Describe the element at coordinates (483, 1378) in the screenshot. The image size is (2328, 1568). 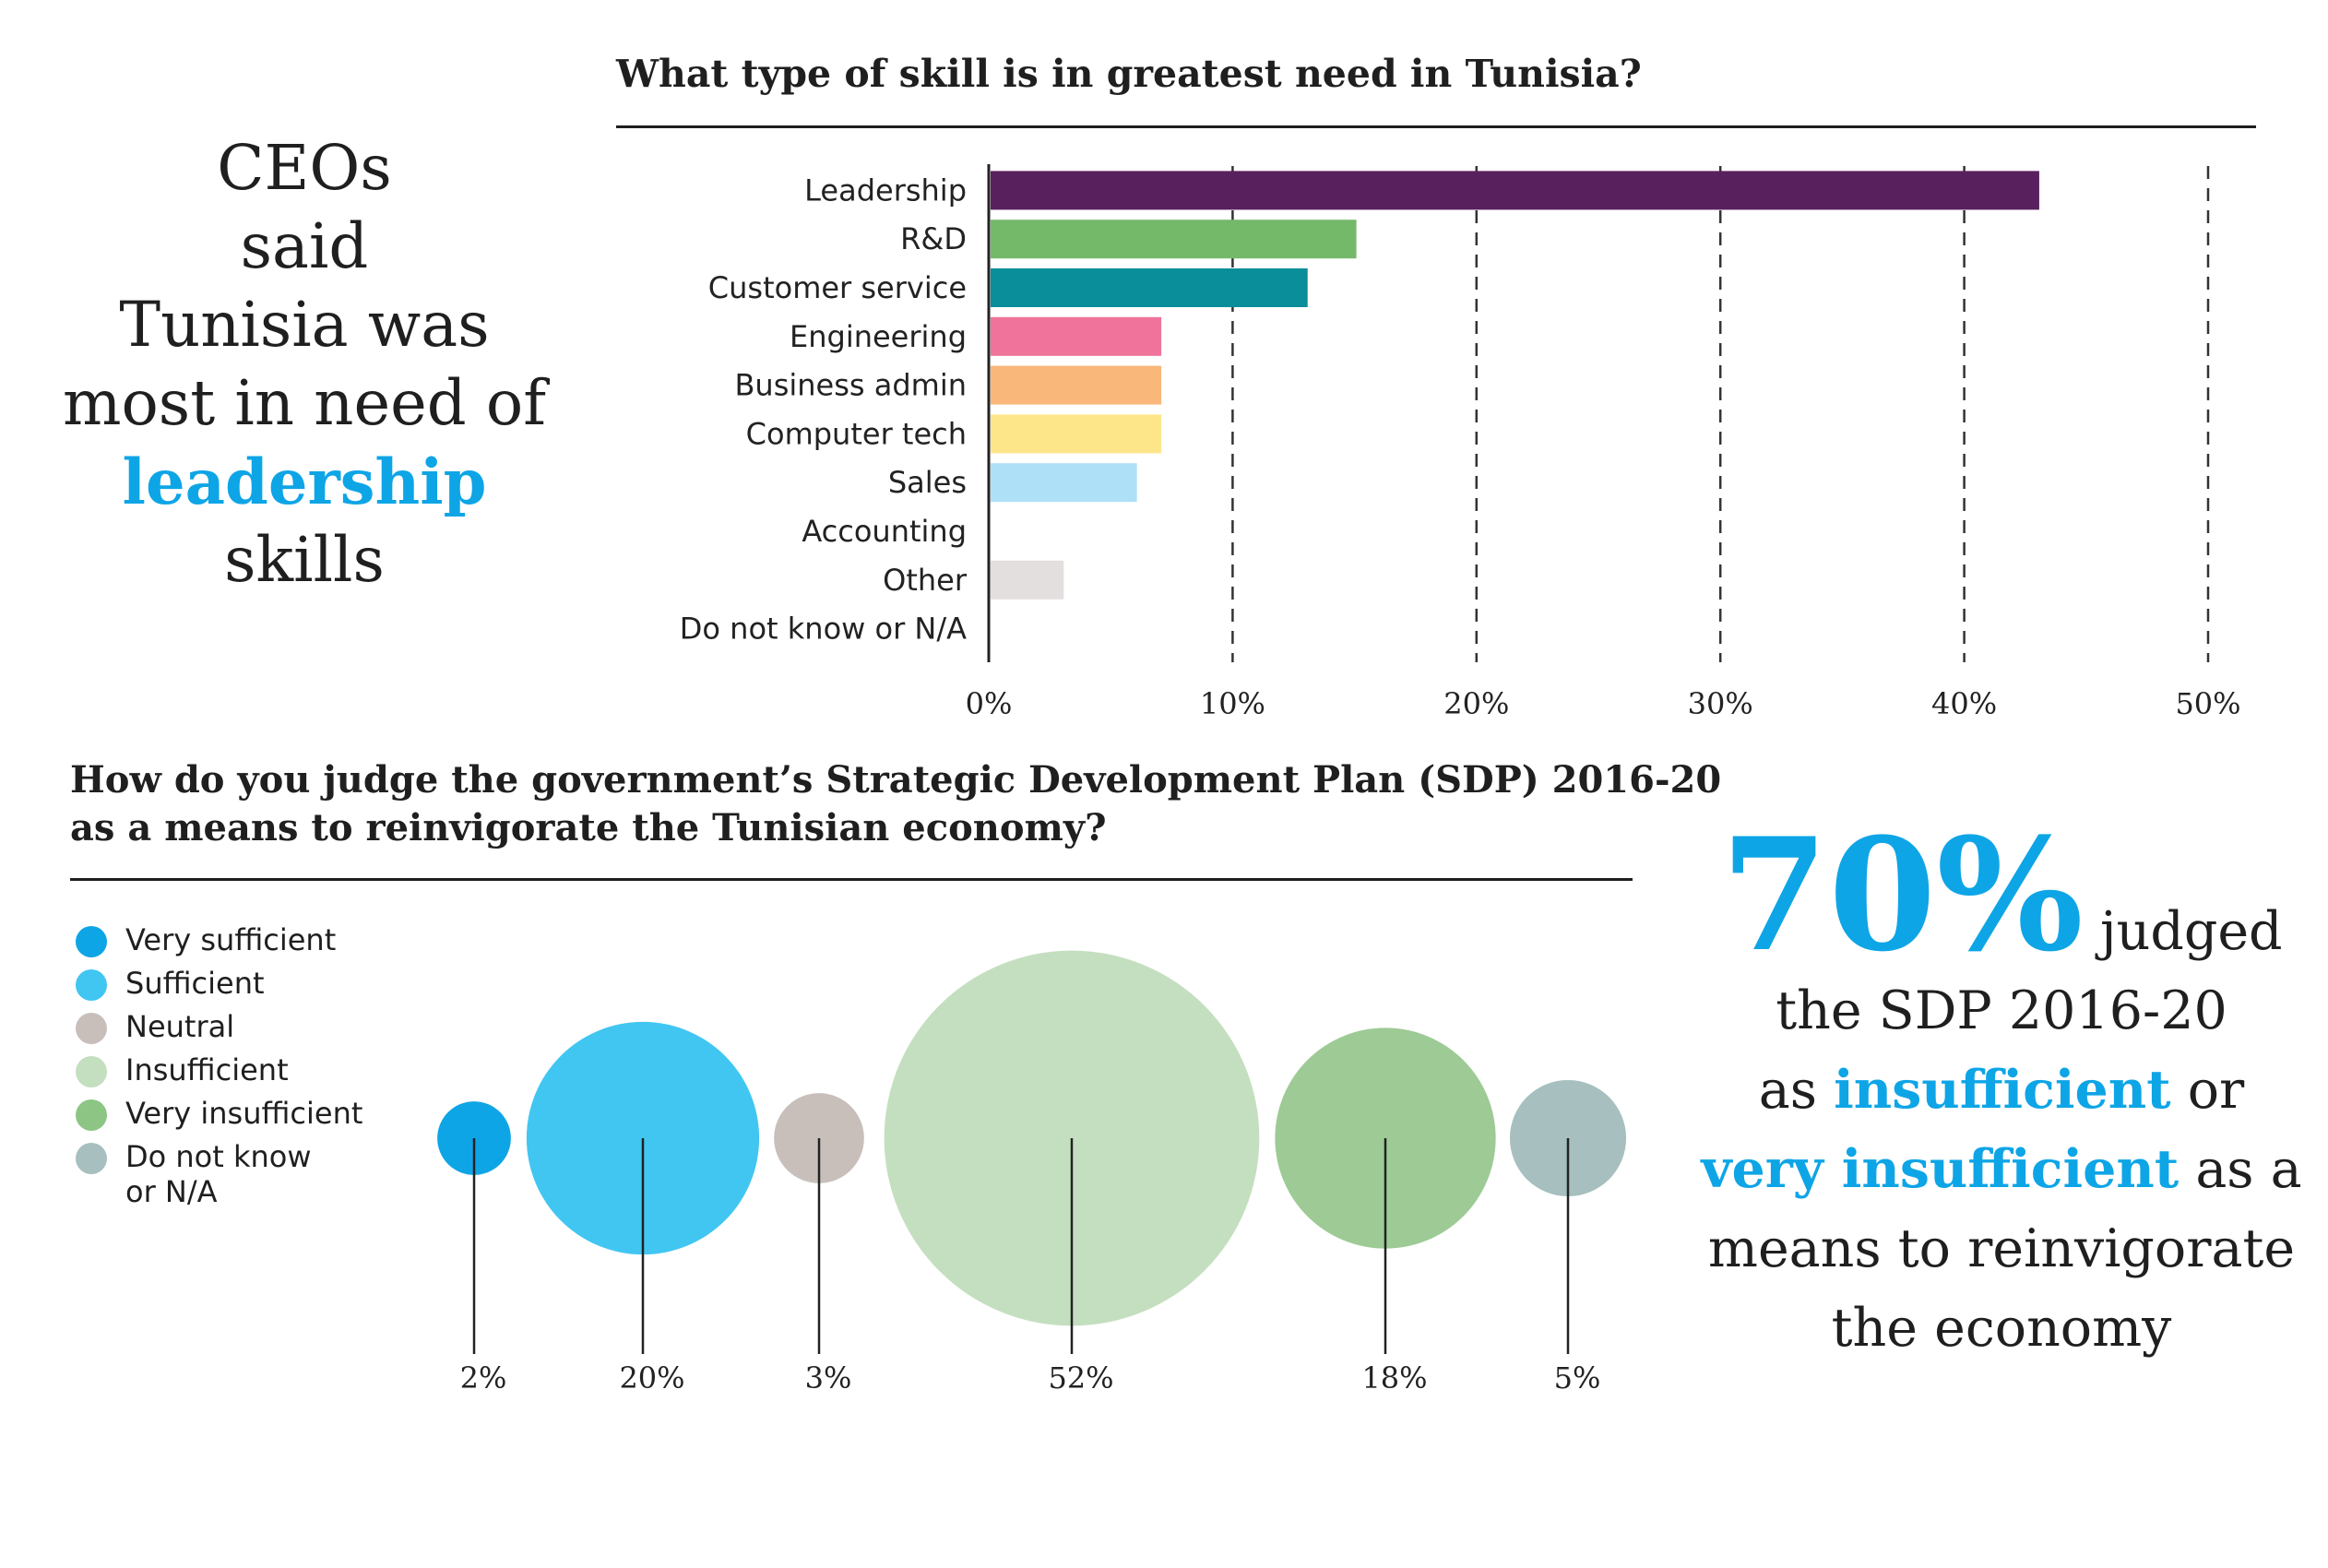
I see `bubble-value-label: 2%` at that location.